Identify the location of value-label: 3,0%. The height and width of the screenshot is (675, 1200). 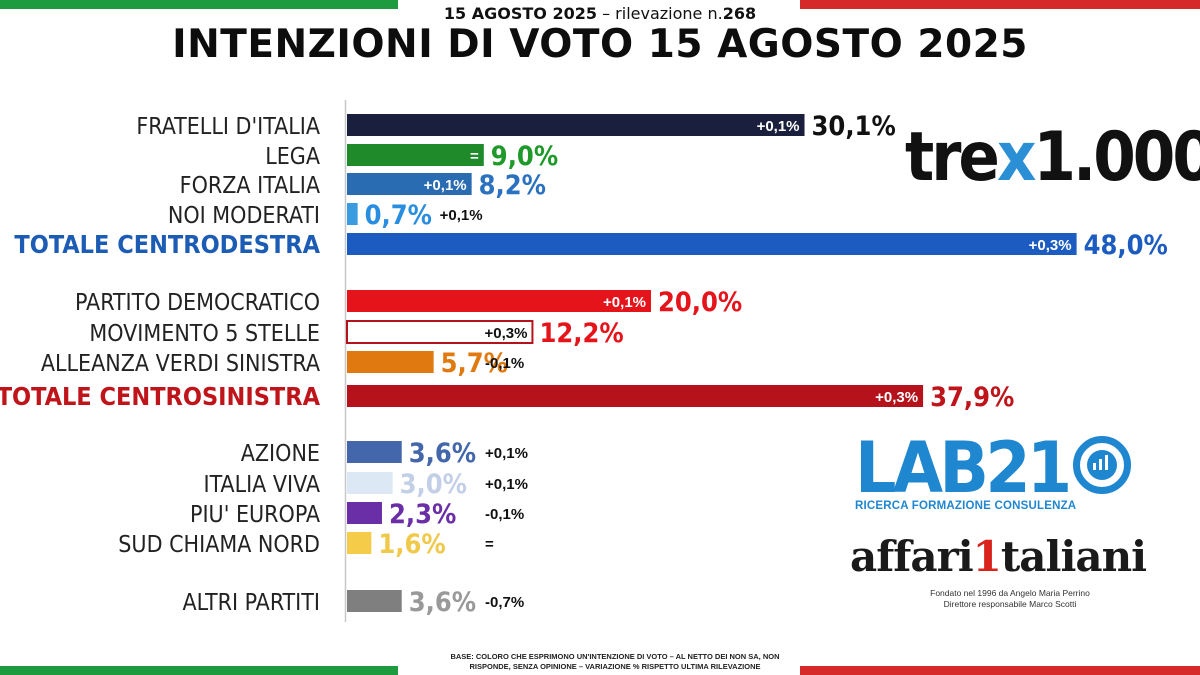
(433, 484).